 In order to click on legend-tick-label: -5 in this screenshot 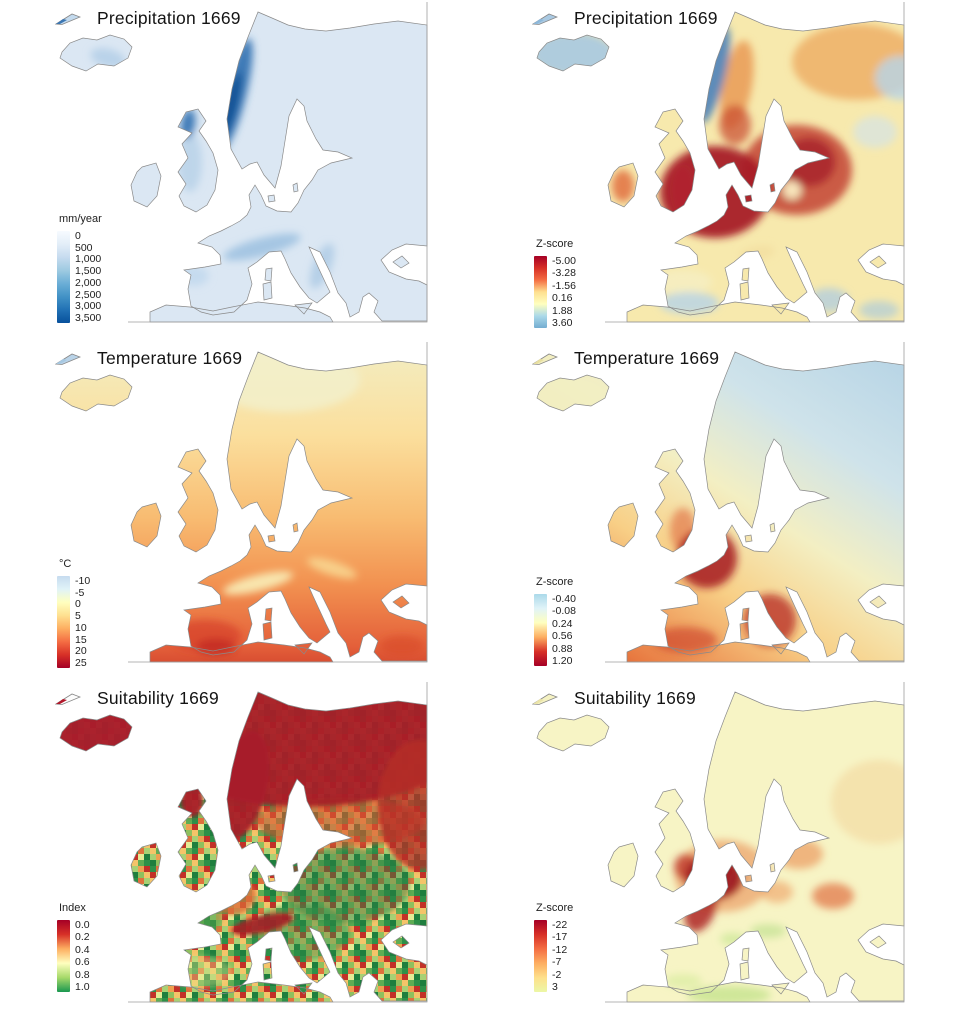, I will do `click(80, 592)`.